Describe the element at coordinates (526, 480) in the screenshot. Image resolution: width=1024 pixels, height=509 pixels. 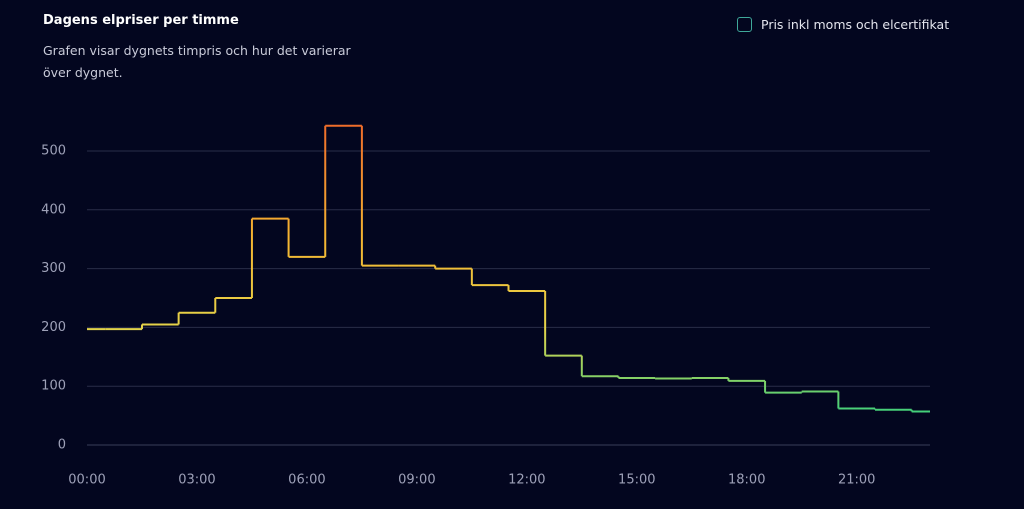
I see `x-tick-label: 12:00` at that location.